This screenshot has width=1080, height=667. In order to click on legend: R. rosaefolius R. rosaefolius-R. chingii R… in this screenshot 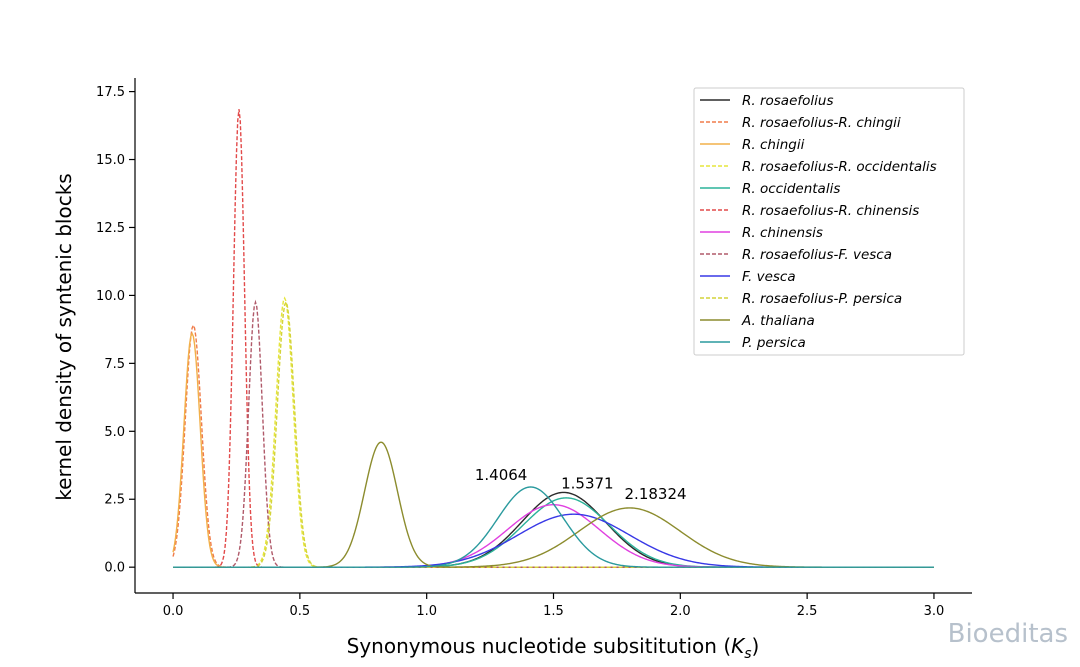, I will do `click(829, 221)`.